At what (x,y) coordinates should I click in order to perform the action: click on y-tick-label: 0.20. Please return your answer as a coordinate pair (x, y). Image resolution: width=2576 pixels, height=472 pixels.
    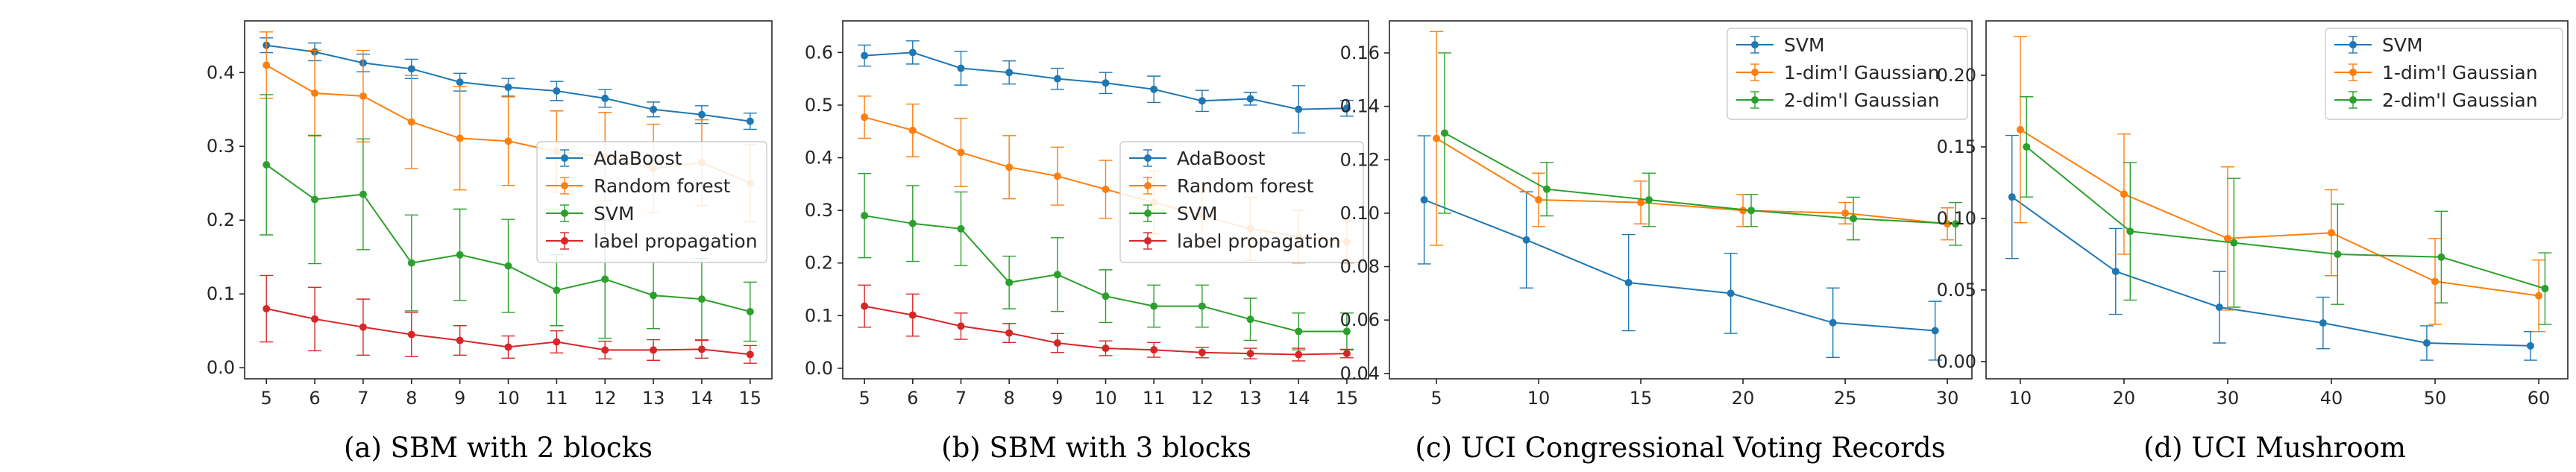
    Looking at the image, I should click on (1957, 75).